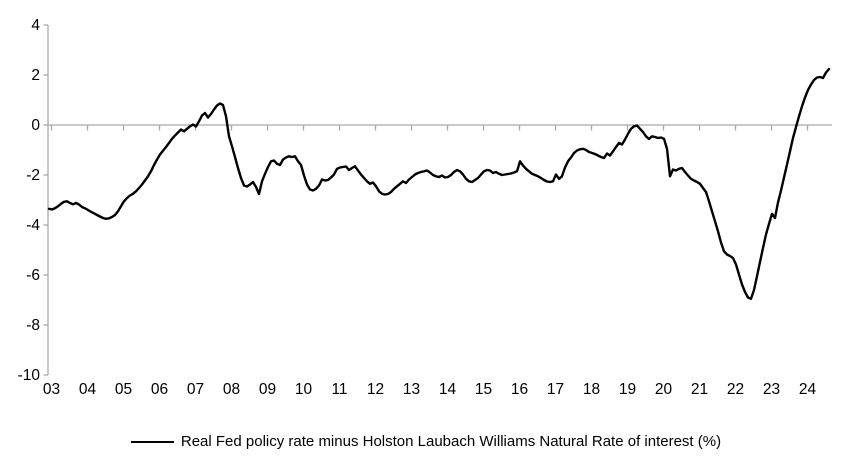  Describe the element at coordinates (699, 389) in the screenshot. I see `x-tick-label: 21` at that location.